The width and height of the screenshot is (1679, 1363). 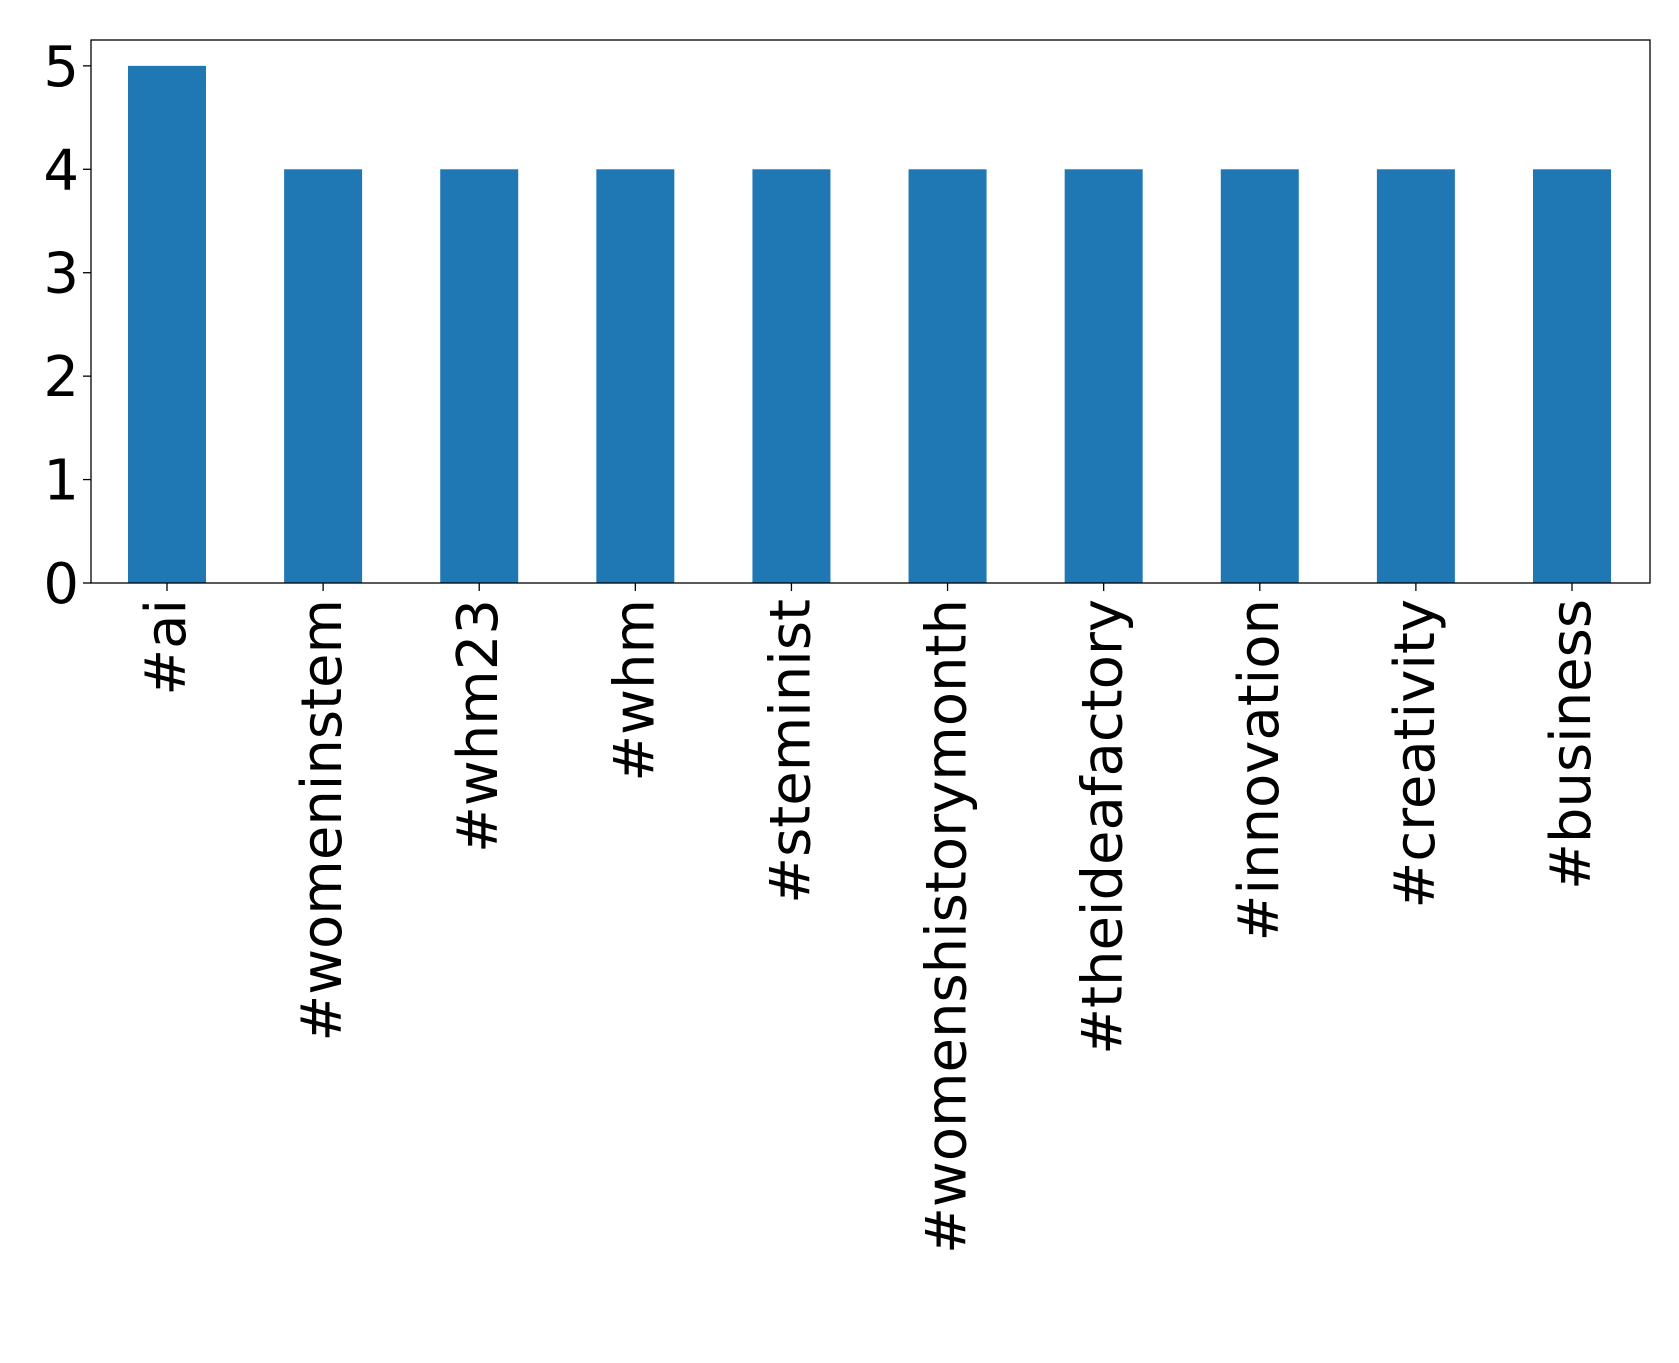 What do you see at coordinates (1259, 770) in the screenshot?
I see `x-tick-label: #innovation` at bounding box center [1259, 770].